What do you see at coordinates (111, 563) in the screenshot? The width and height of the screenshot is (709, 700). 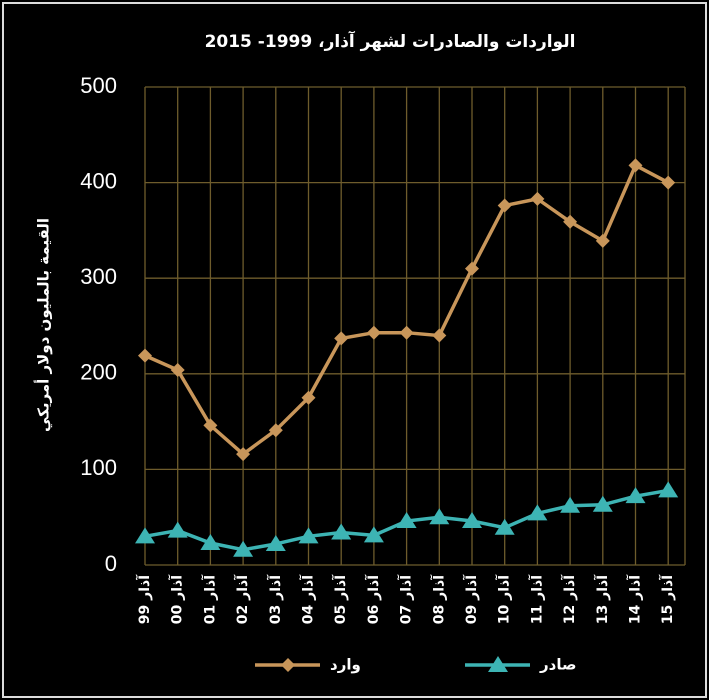 I see `y-tick-label: 0` at bounding box center [111, 563].